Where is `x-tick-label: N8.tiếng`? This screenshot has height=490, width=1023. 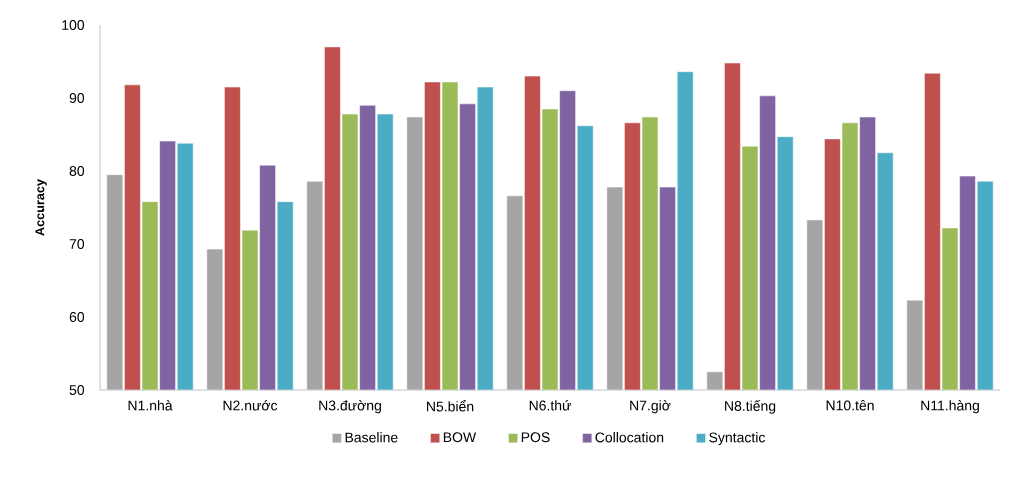 x-tick-label: N8.tiếng is located at coordinates (750, 407).